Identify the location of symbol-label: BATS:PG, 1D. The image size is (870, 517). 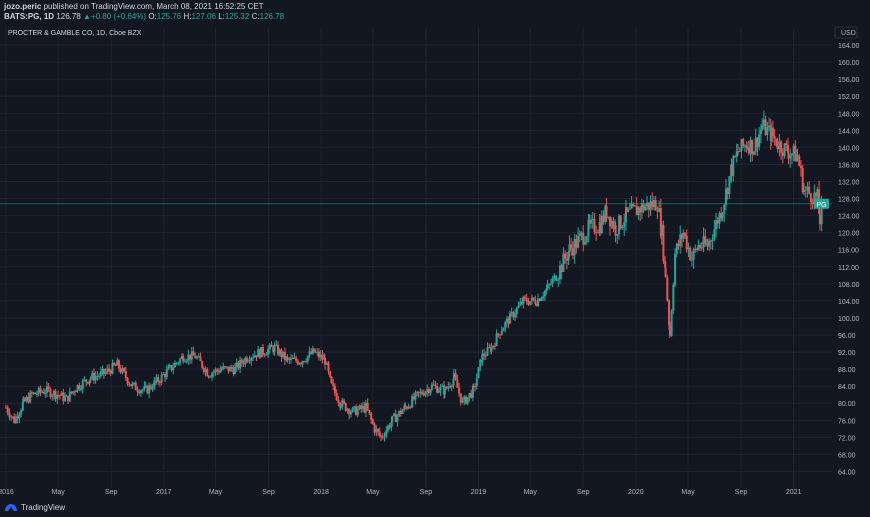
(29, 16).